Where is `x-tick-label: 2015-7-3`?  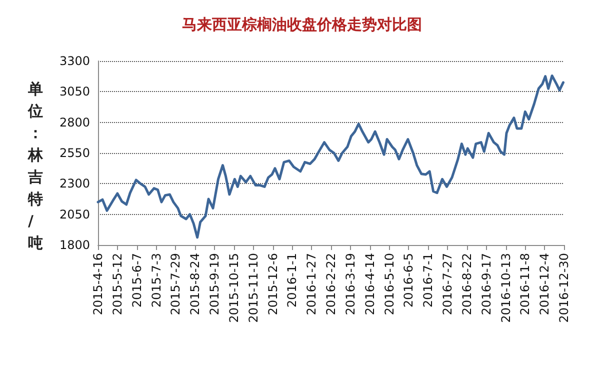 x-tick-label: 2015-7-3 is located at coordinates (156, 280).